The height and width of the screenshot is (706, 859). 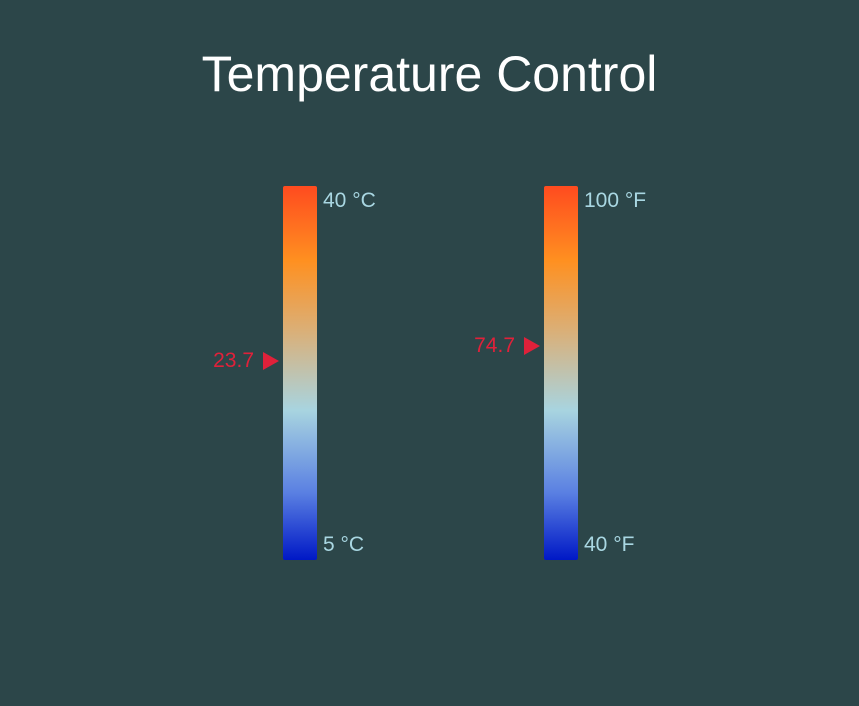 I want to click on fahrenheit-gradient-bar, so click(x=561, y=373).